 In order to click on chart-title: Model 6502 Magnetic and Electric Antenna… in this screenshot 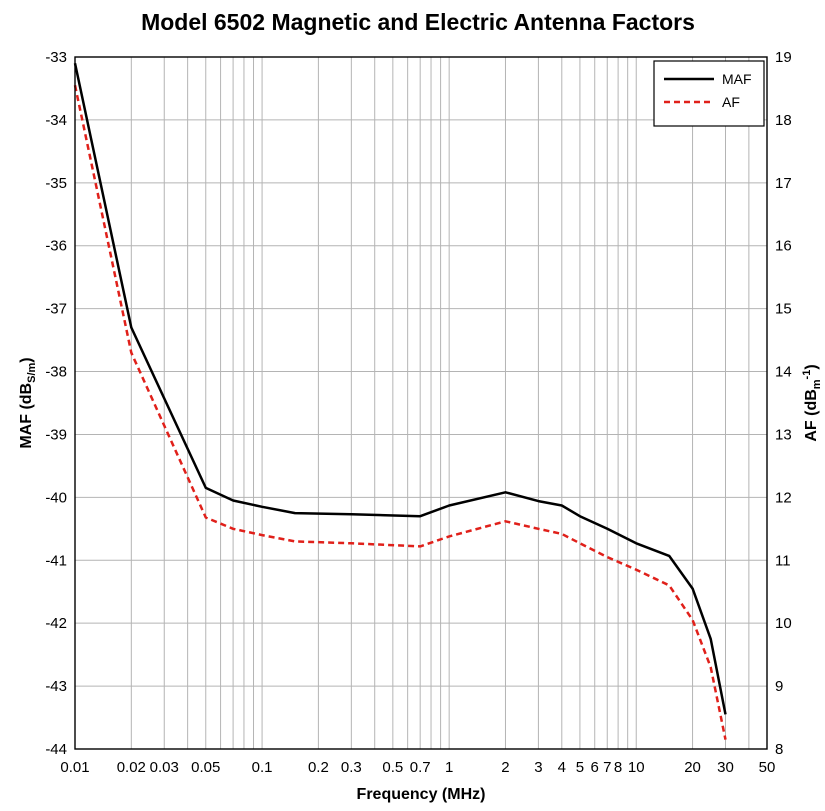, I will do `click(418, 22)`.